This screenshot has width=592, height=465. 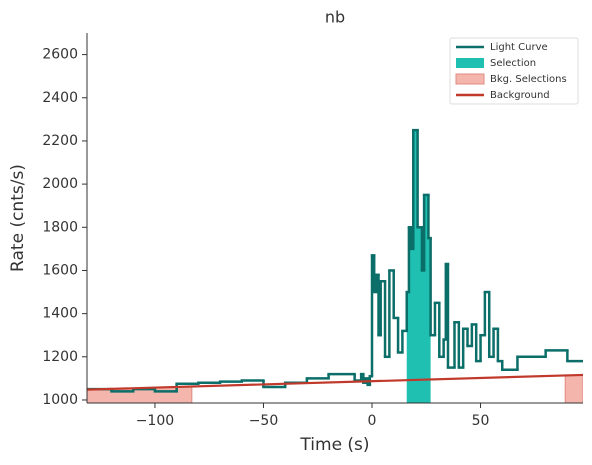 What do you see at coordinates (60, 98) in the screenshot?
I see `y-tick-label: 2400` at bounding box center [60, 98].